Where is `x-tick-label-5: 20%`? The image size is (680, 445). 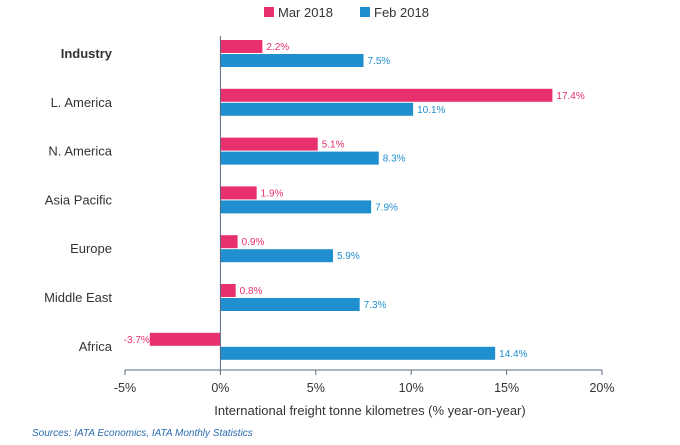 x-tick-label-5: 20% is located at coordinates (601, 388).